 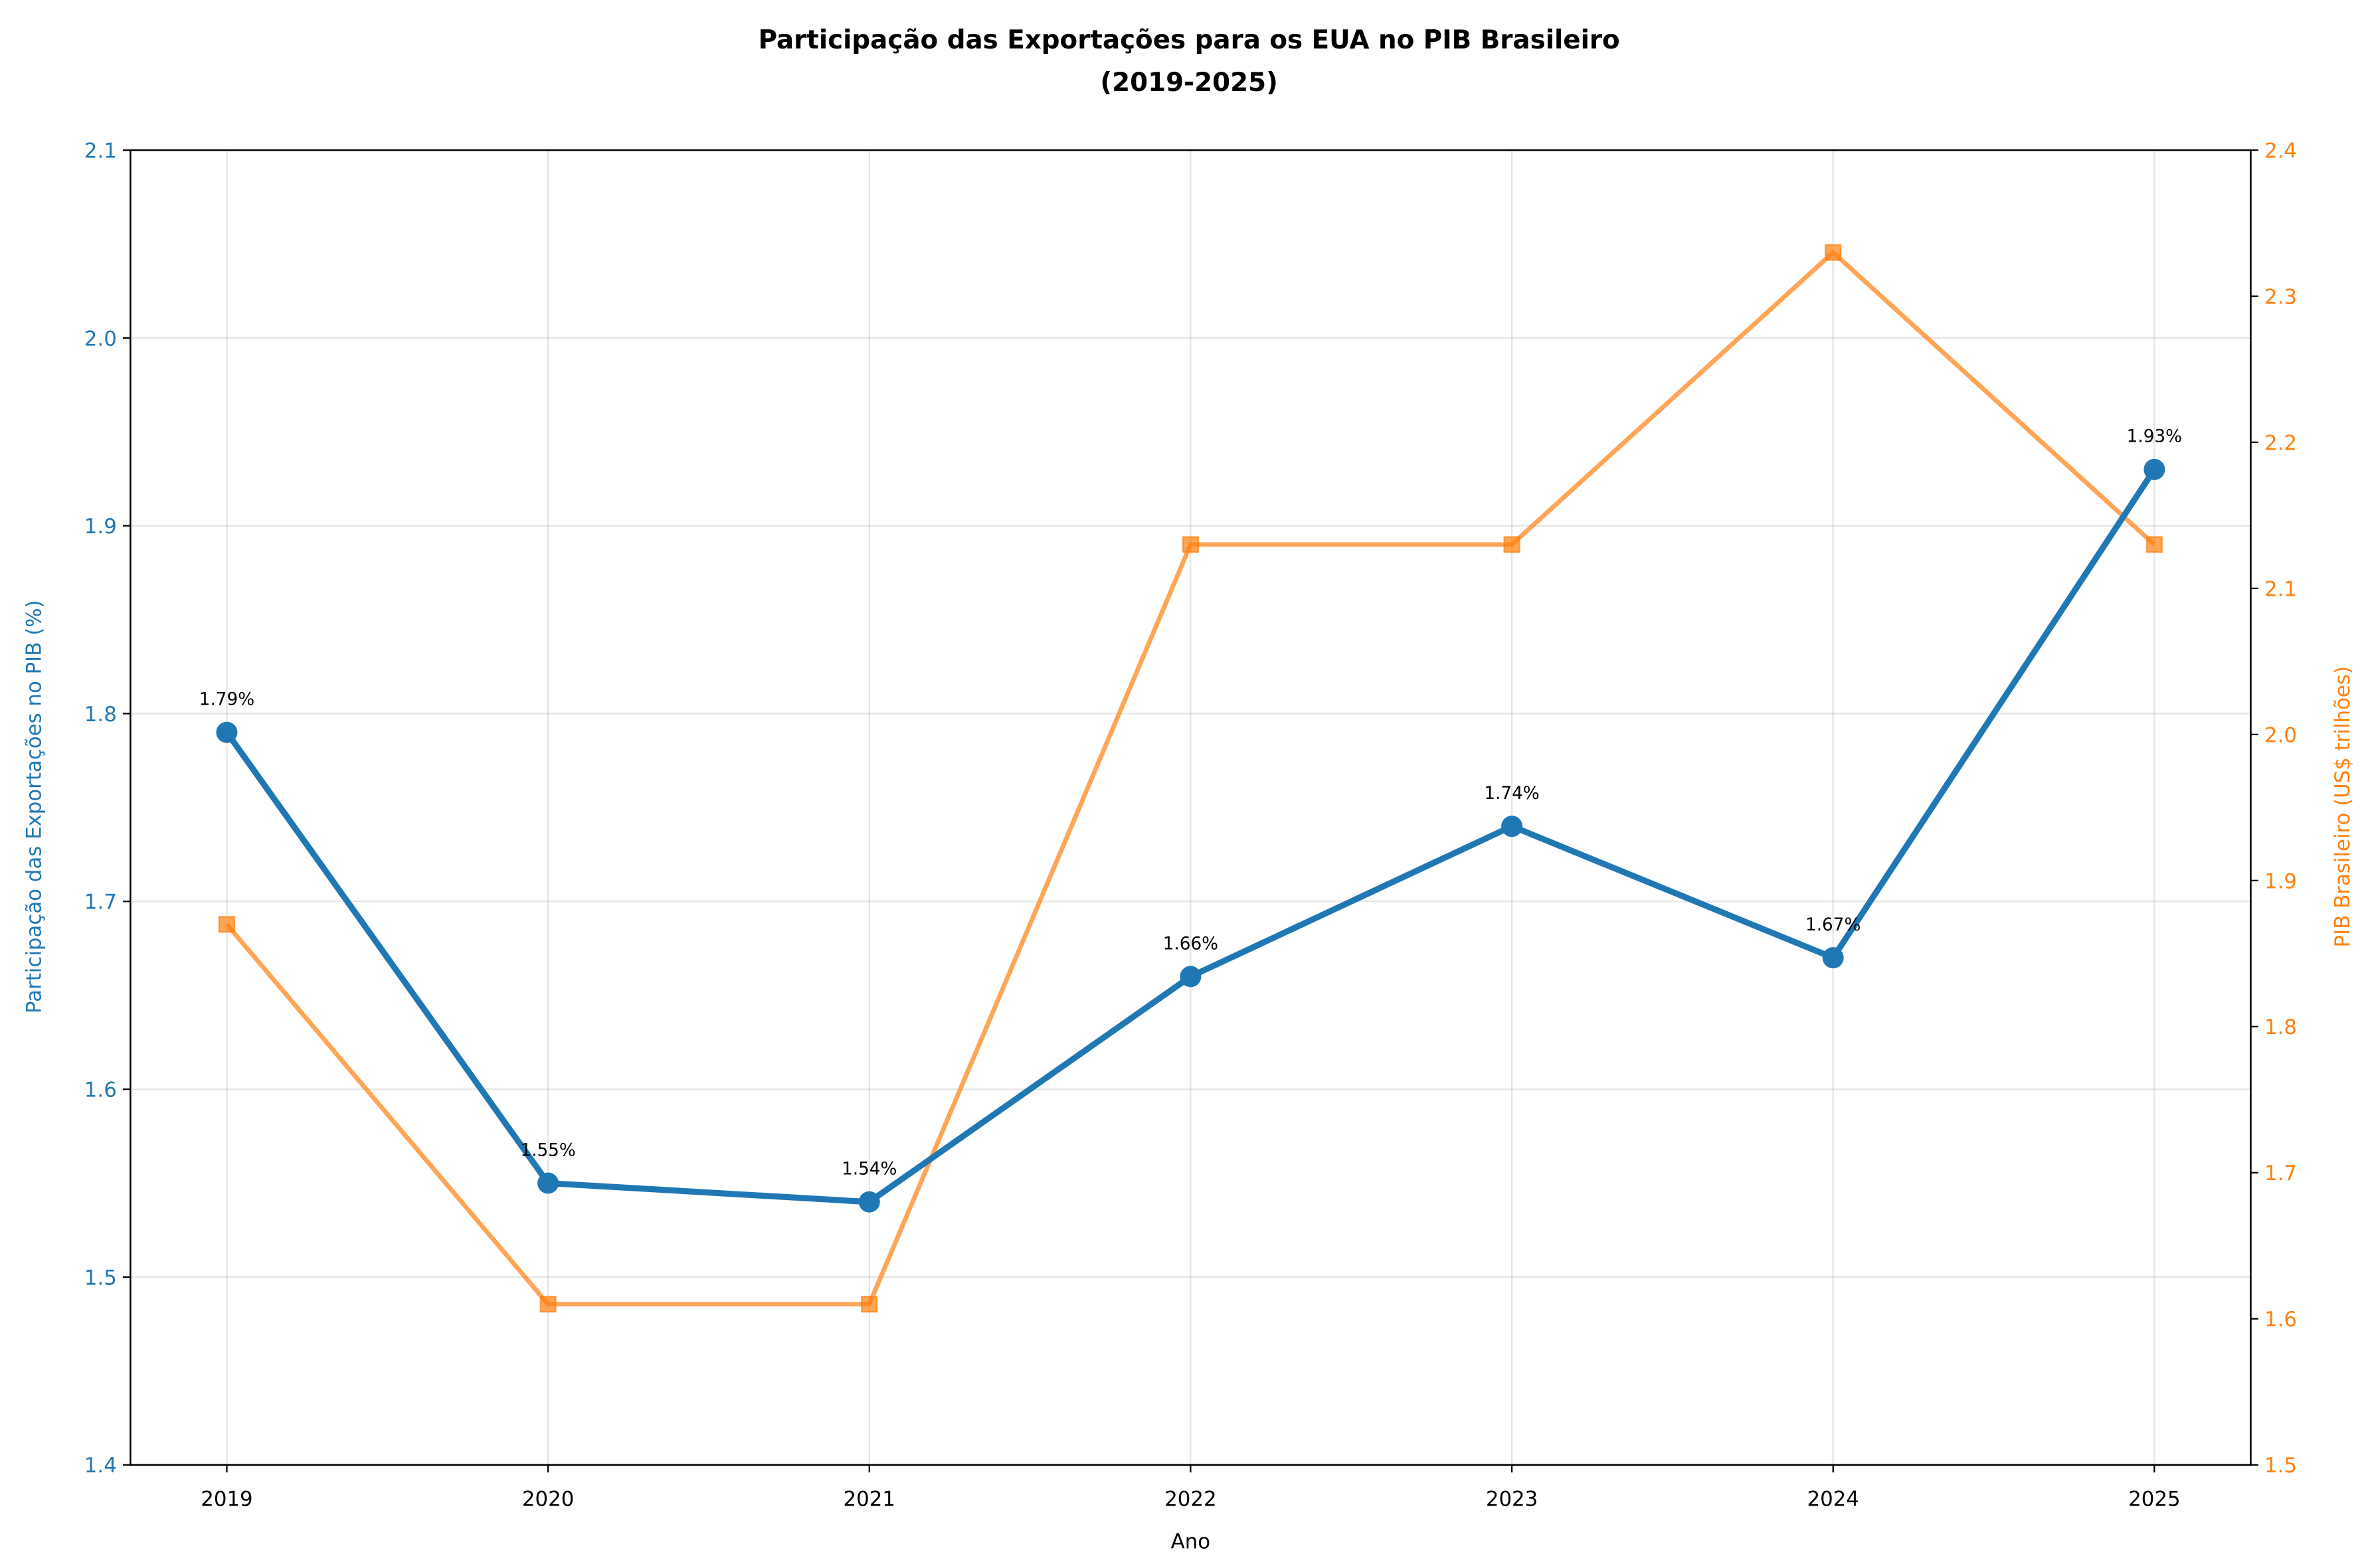 What do you see at coordinates (100, 903) in the screenshot?
I see `y-tick-label-left: 1.7` at bounding box center [100, 903].